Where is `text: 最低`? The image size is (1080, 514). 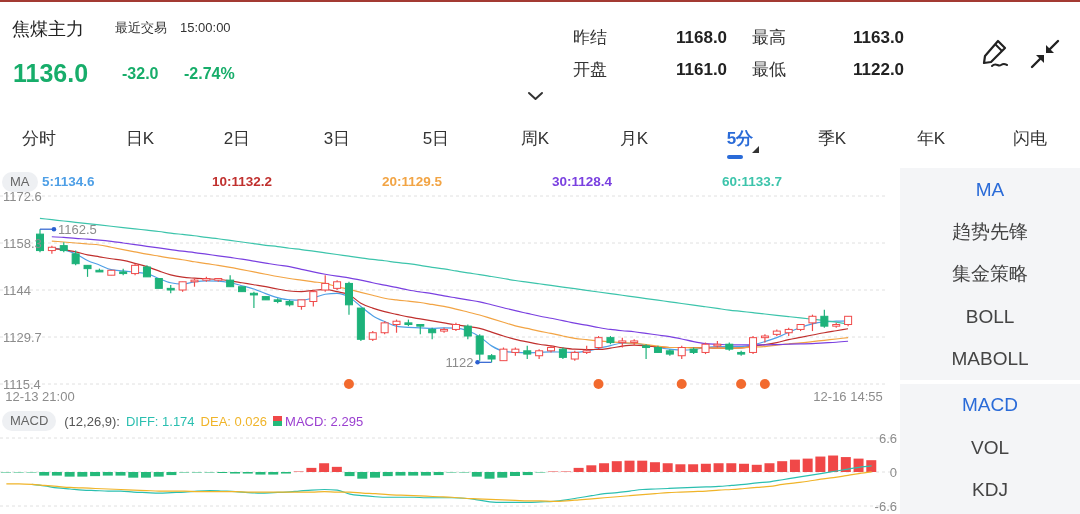 text: 最低 is located at coordinates (769, 70).